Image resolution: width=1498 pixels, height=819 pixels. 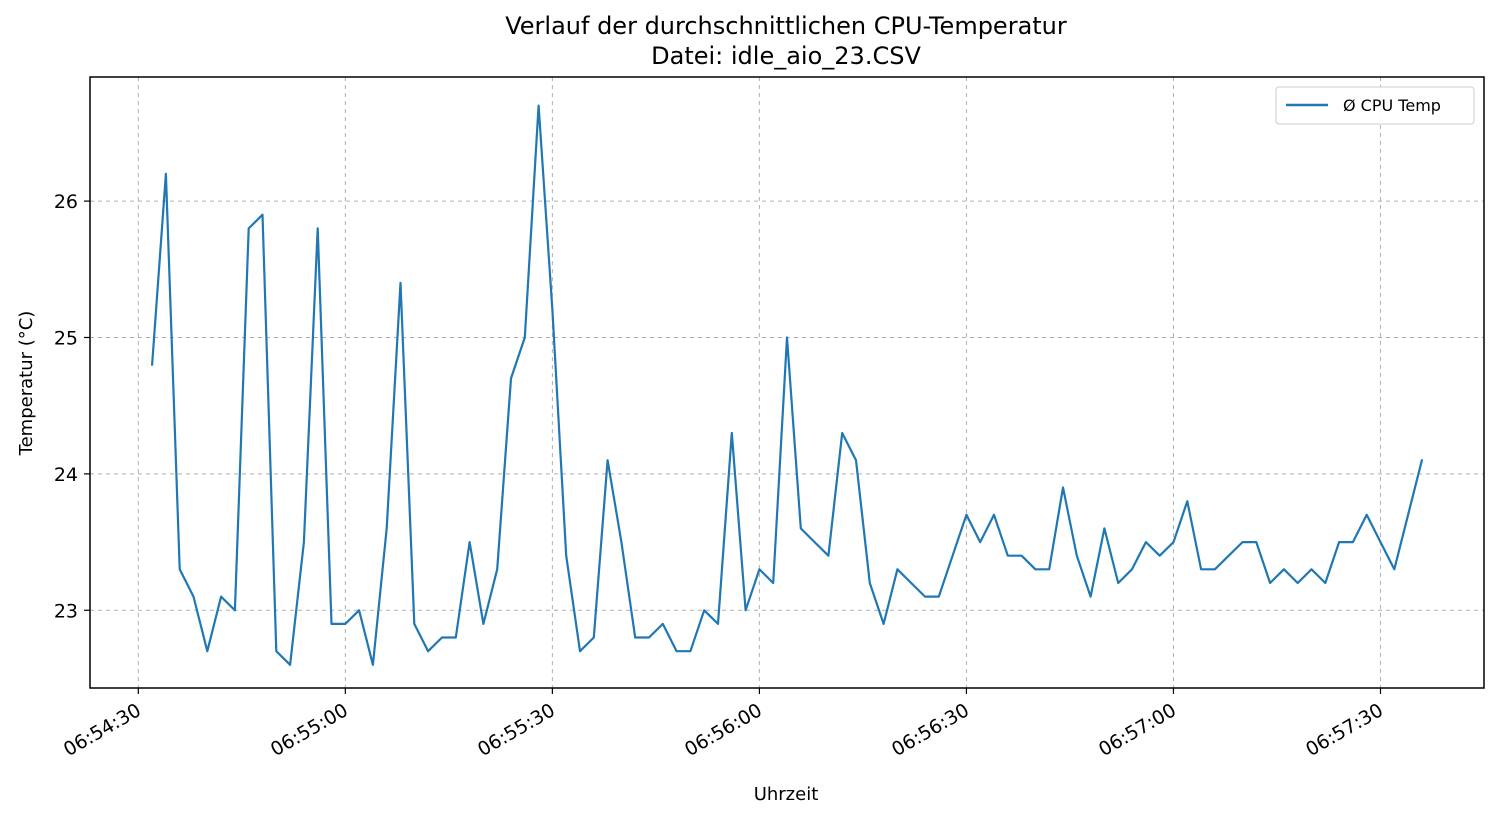 What do you see at coordinates (72, 406) in the screenshot?
I see `y-axis-ticks: 23 24 25 26` at bounding box center [72, 406].